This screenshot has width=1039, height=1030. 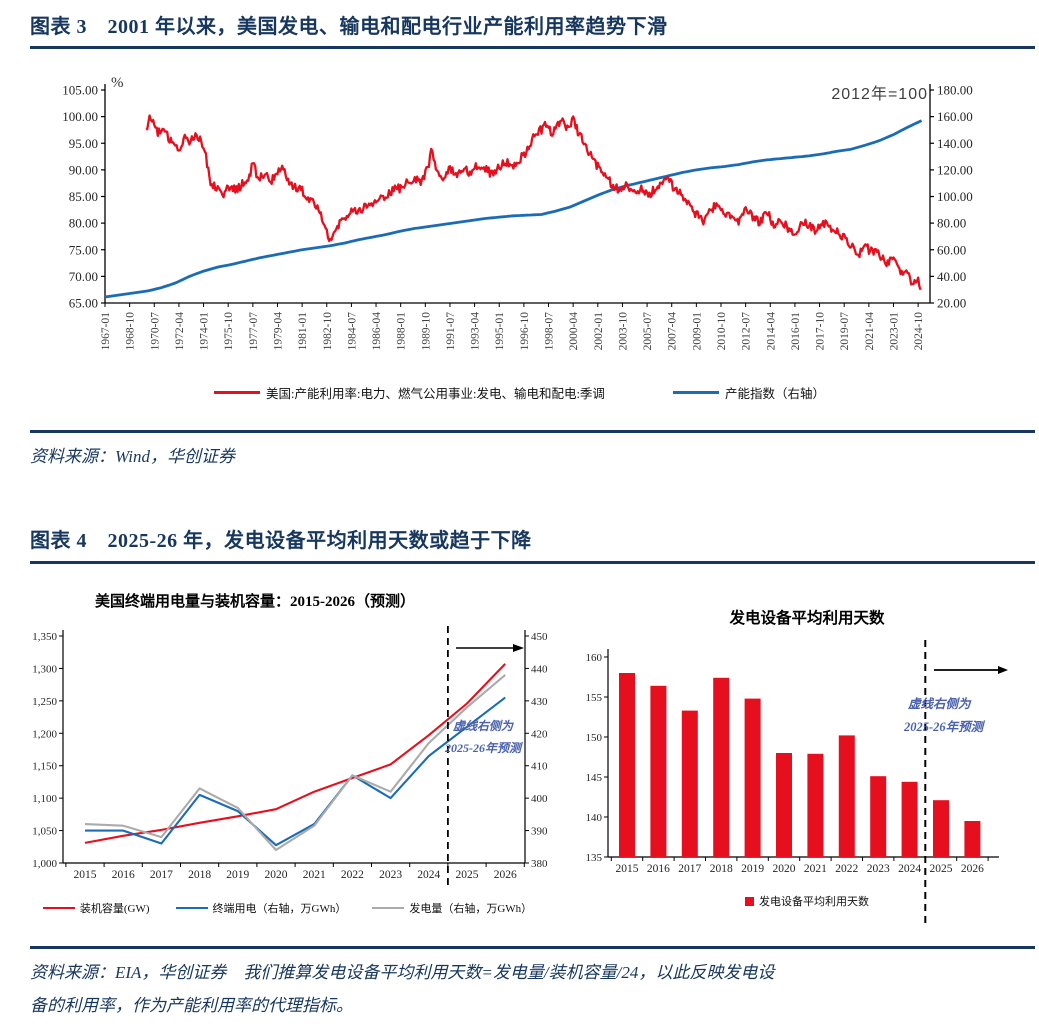 I want to click on forecast-annotation-line2: 2025-26年预测, so click(x=483, y=748).